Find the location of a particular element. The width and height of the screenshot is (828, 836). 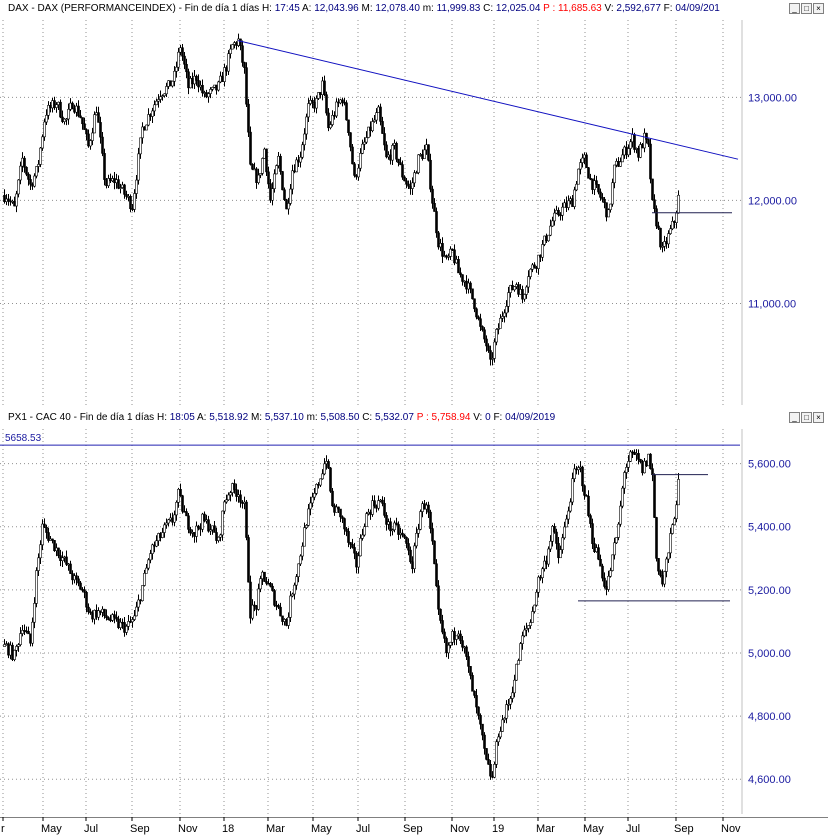

time-tick-label: 18 is located at coordinates (228, 829).